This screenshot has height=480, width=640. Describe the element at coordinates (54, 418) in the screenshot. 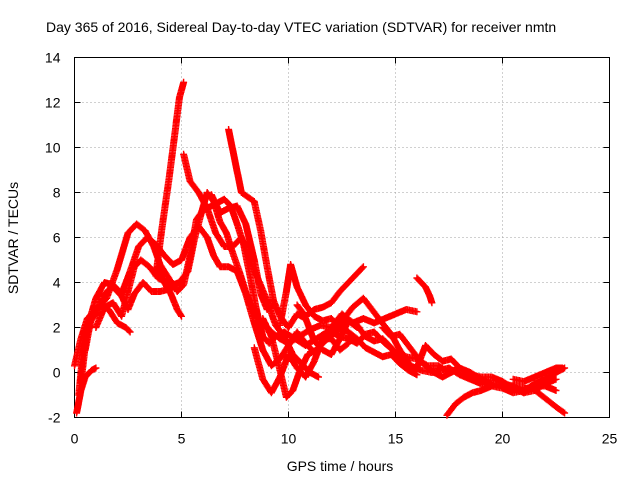

I see `y-tick-label: -2` at that location.